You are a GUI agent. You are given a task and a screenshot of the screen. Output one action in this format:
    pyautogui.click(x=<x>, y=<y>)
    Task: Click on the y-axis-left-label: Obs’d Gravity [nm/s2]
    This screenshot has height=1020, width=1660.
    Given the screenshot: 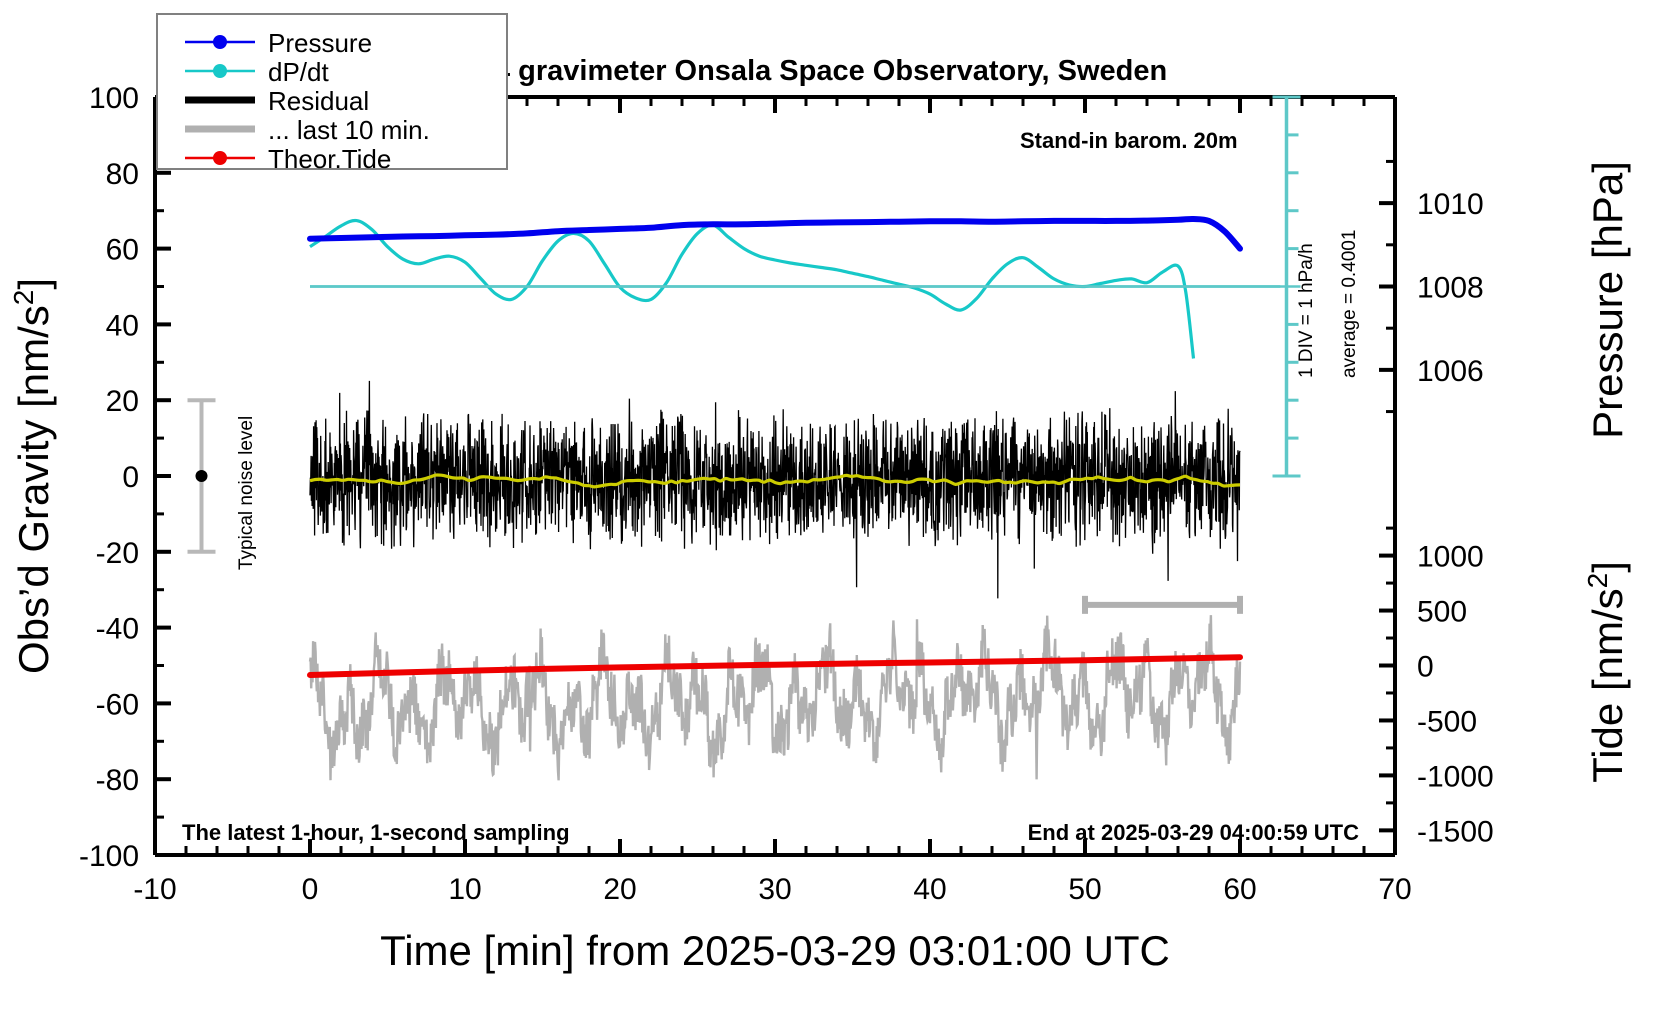 What is the action you would take?
    pyautogui.click(x=33, y=476)
    